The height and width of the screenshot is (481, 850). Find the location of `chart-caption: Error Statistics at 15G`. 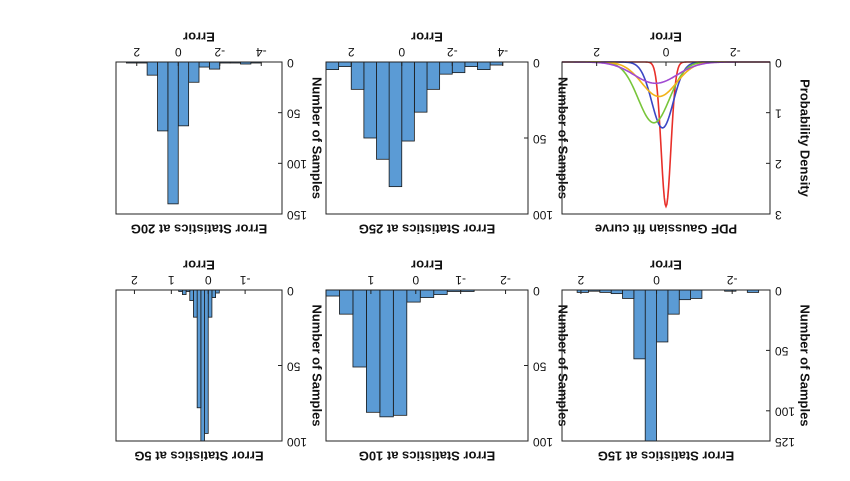

chart-caption: Error Statistics at 15G is located at coordinates (666, 456).